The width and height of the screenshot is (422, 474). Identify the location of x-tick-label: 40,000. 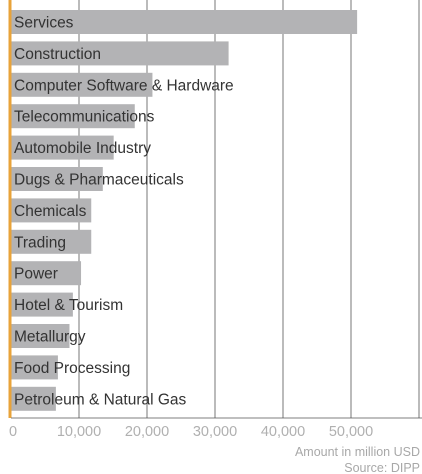
(283, 432).